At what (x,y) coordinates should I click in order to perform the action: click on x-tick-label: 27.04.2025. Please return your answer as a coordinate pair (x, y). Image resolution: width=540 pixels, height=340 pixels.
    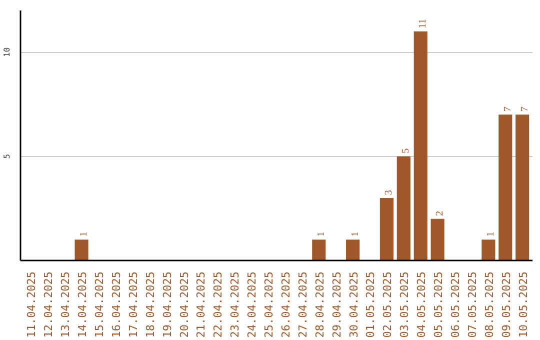
    Looking at the image, I should click on (303, 304).